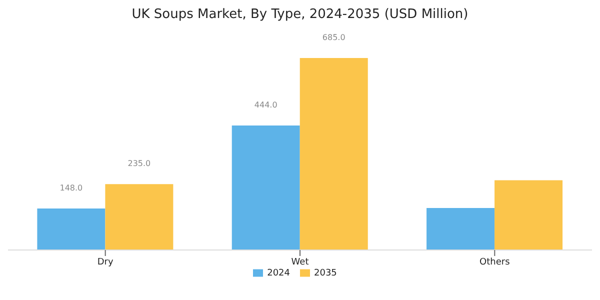 Image resolution: width=600 pixels, height=300 pixels. What do you see at coordinates (266, 105) in the screenshot?
I see `data-label: 444.0` at bounding box center [266, 105].